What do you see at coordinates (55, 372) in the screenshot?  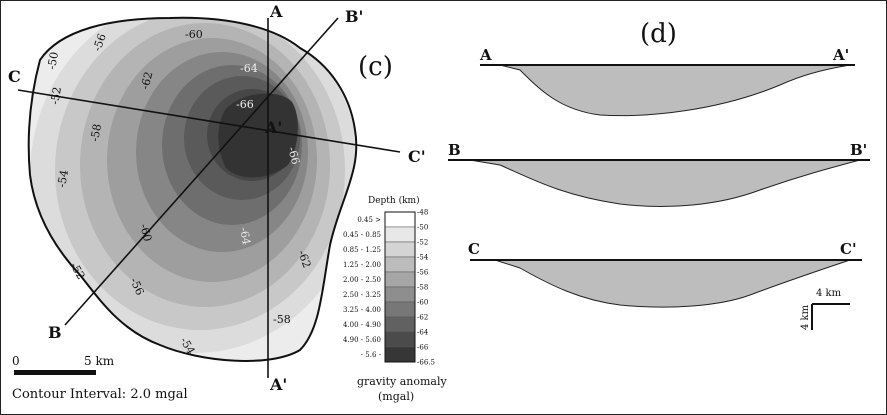 I see `scale-bar` at bounding box center [55, 372].